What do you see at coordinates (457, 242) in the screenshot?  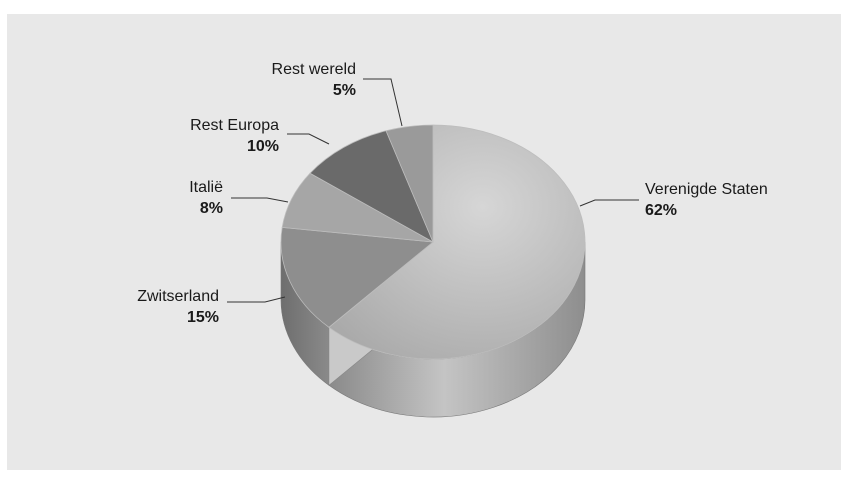 I see `pie-slice-verenigde-staten` at bounding box center [457, 242].